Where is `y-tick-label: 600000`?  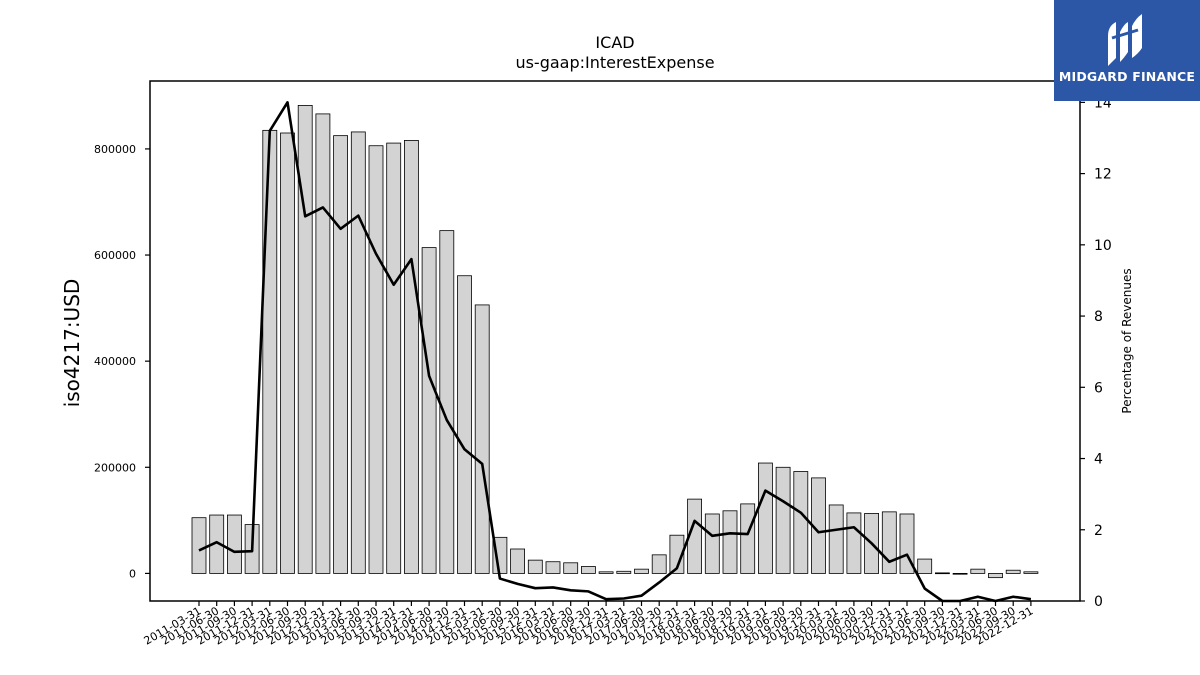 y-tick-label: 600000 is located at coordinates (115, 255).